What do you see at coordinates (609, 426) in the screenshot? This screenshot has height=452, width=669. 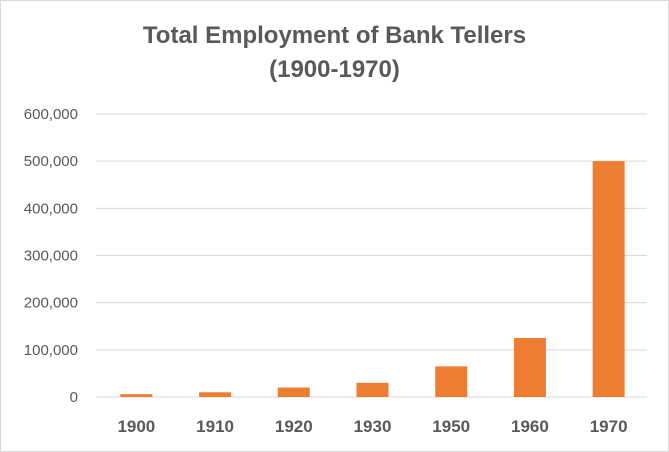 I see `x-category-label: 1970` at bounding box center [609, 426].